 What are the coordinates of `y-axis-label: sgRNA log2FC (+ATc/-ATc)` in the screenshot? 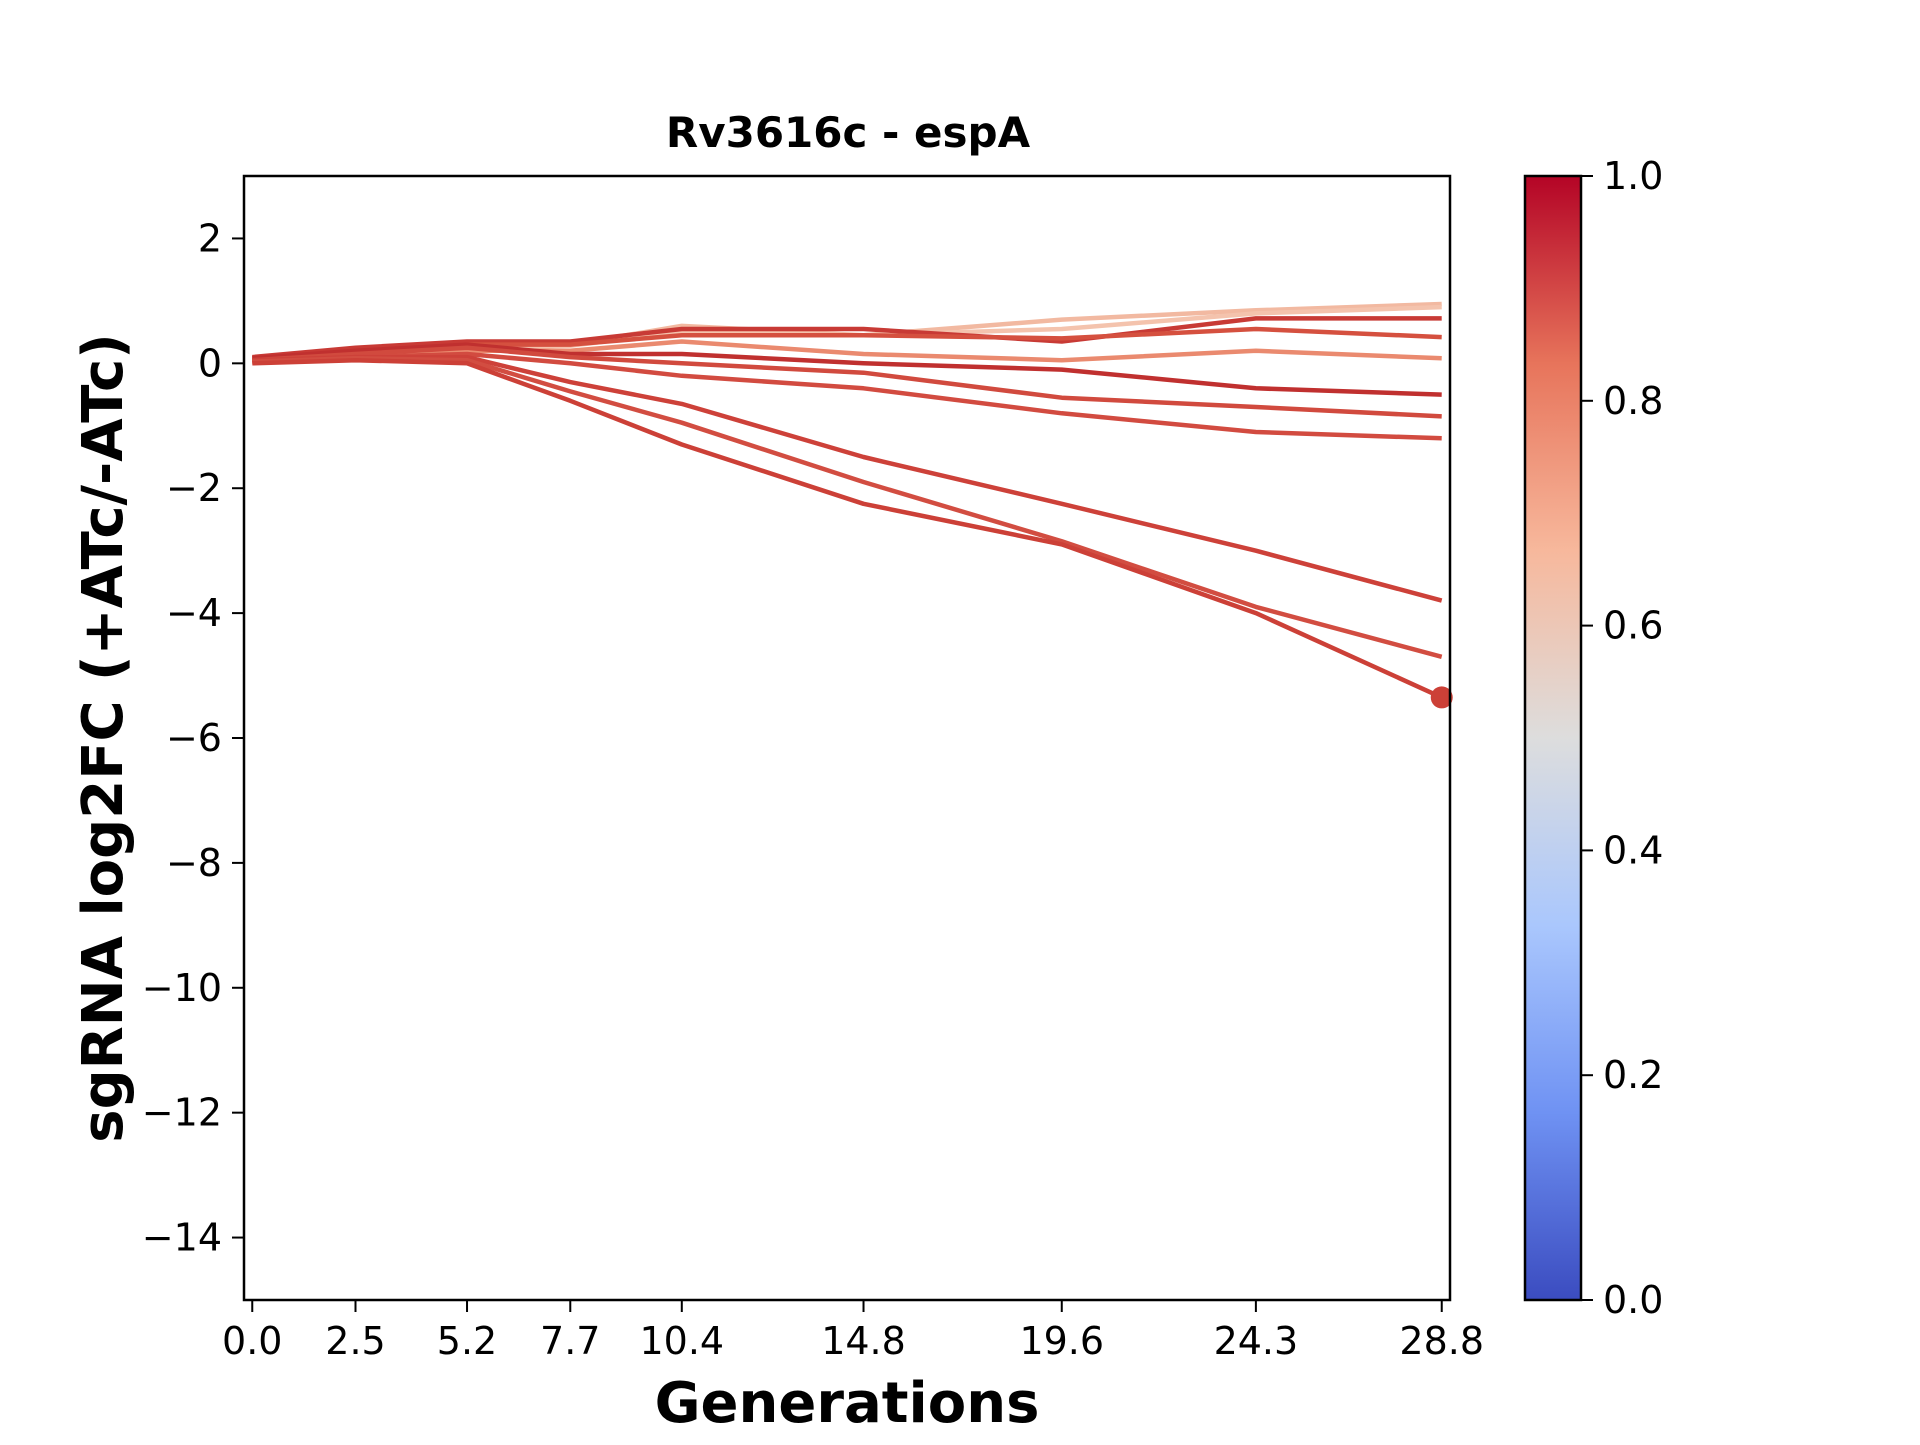 It's located at (103, 738).